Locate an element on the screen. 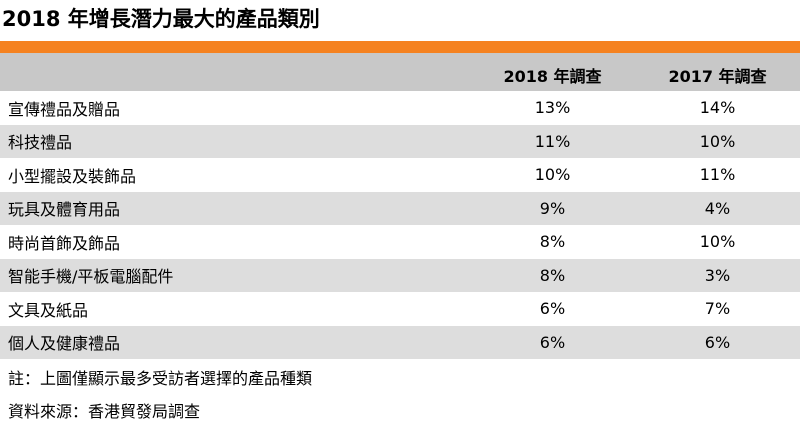 The height and width of the screenshot is (427, 800). row-value-2018: 13% is located at coordinates (552, 108).